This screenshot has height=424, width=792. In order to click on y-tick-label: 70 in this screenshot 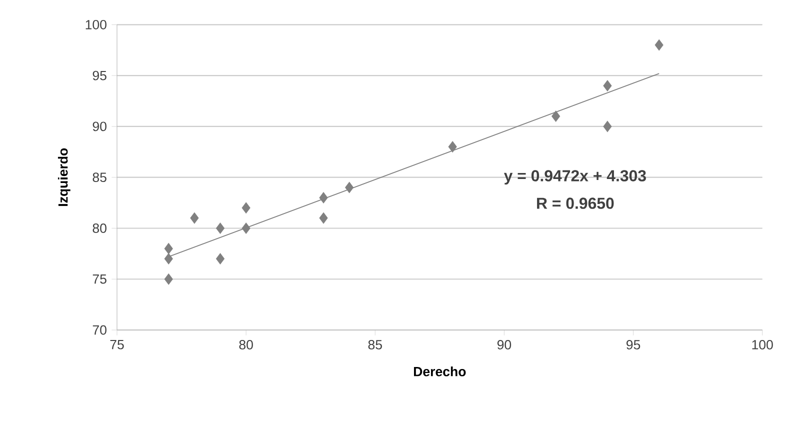, I will do `click(99, 330)`.